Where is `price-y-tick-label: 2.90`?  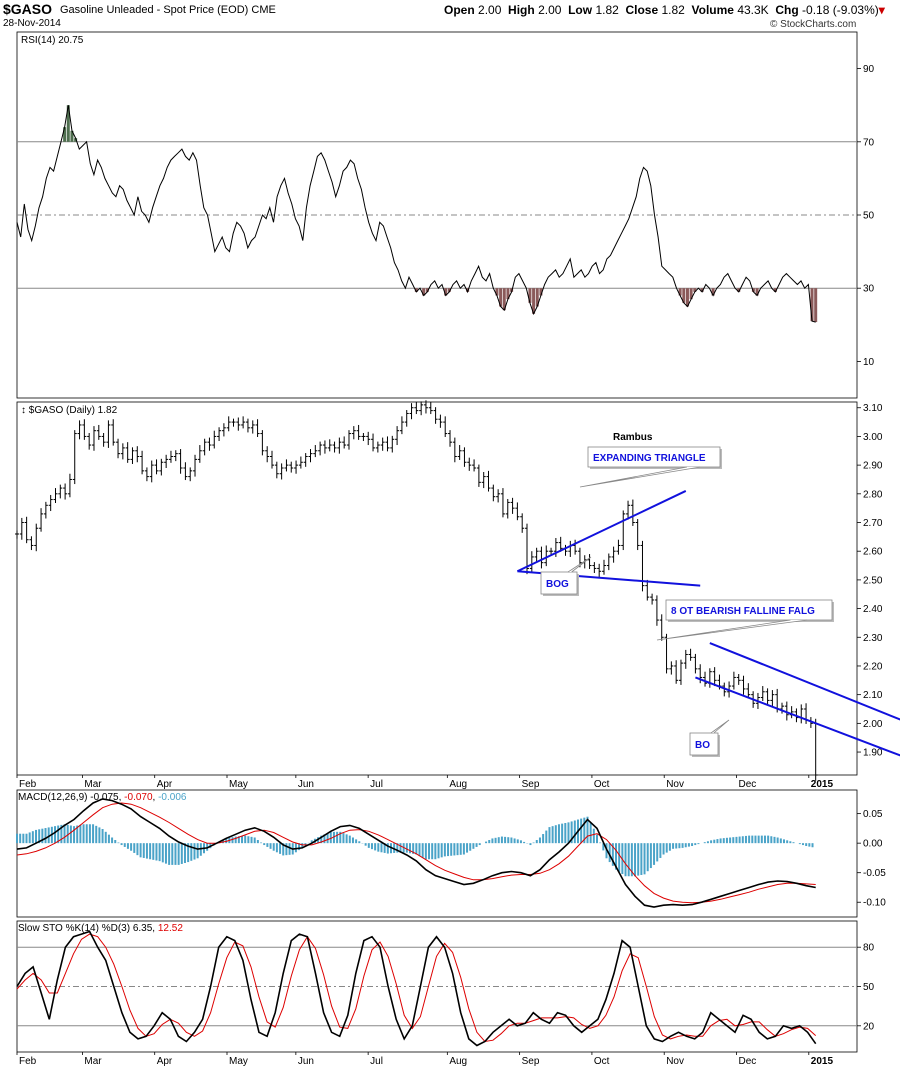 price-y-tick-label: 2.90 is located at coordinates (873, 466).